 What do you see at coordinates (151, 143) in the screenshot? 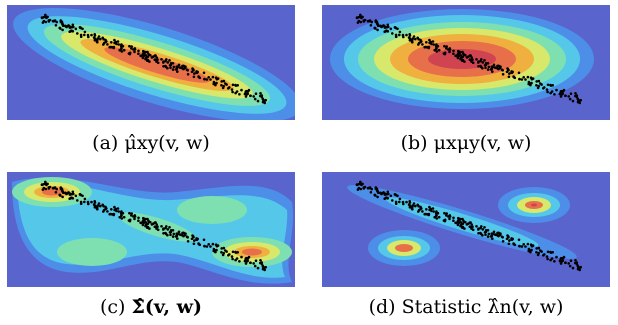
I see `caption-a: (a) μ̂xy(v, w)` at bounding box center [151, 143].